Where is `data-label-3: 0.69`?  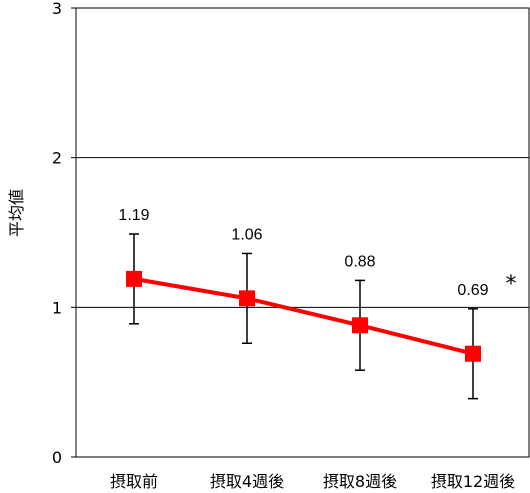 data-label-3: 0.69 is located at coordinates (472, 290).